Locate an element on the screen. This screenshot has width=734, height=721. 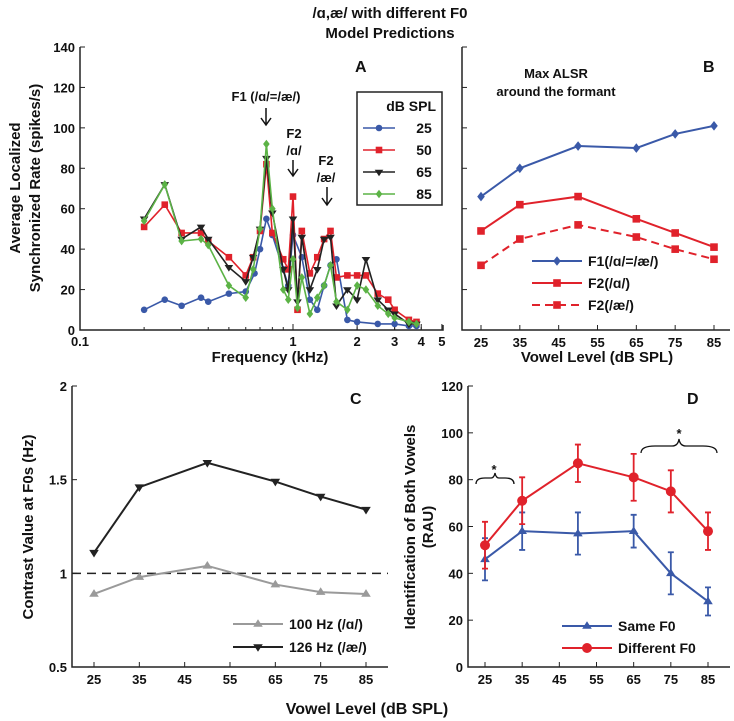
panel-a-xtick-label: 1 is located at coordinates (292, 341).